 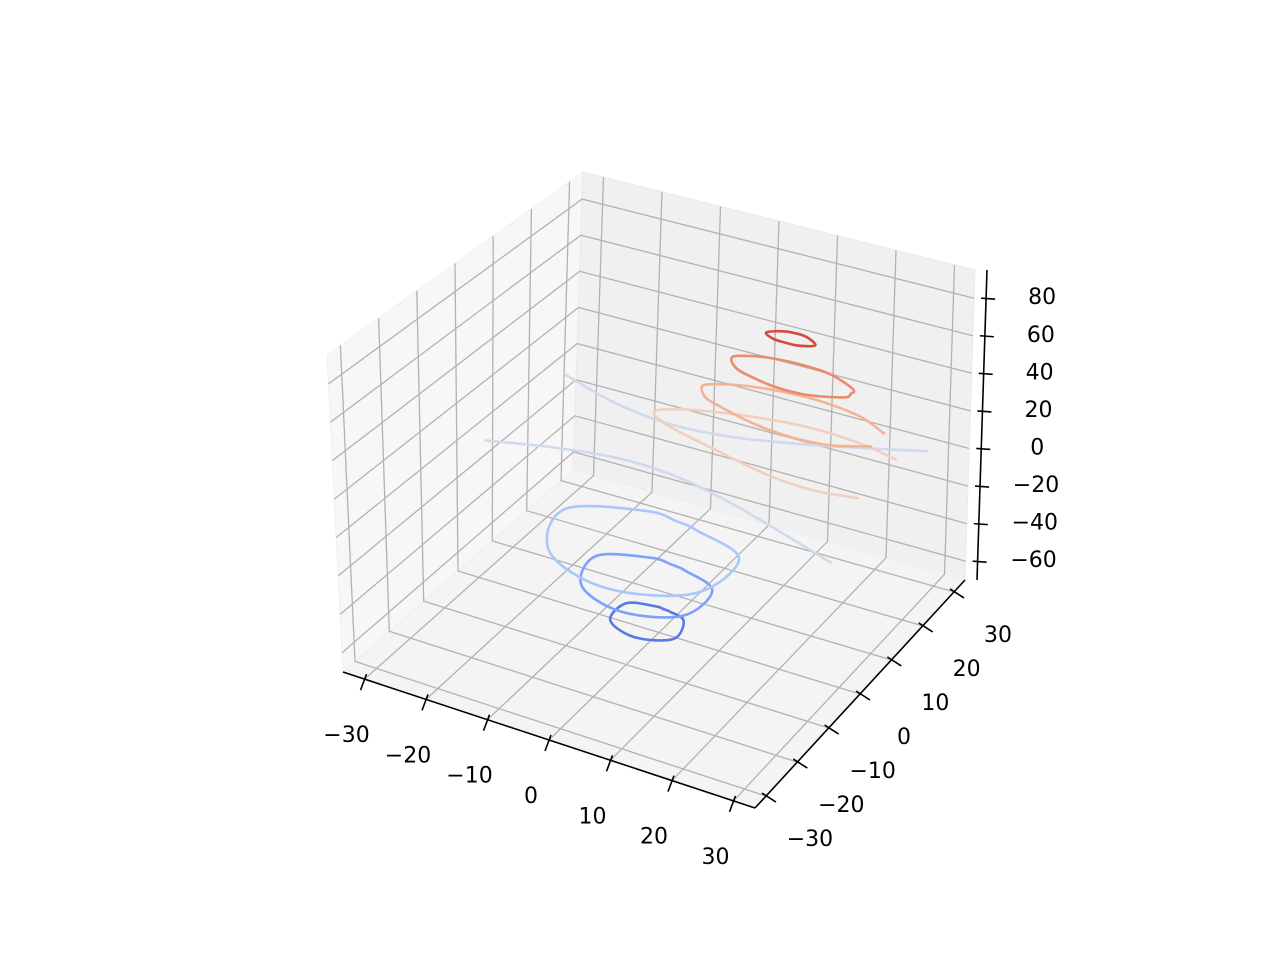 What do you see at coordinates (998, 635) in the screenshot?
I see `y-tick-label: 30` at bounding box center [998, 635].